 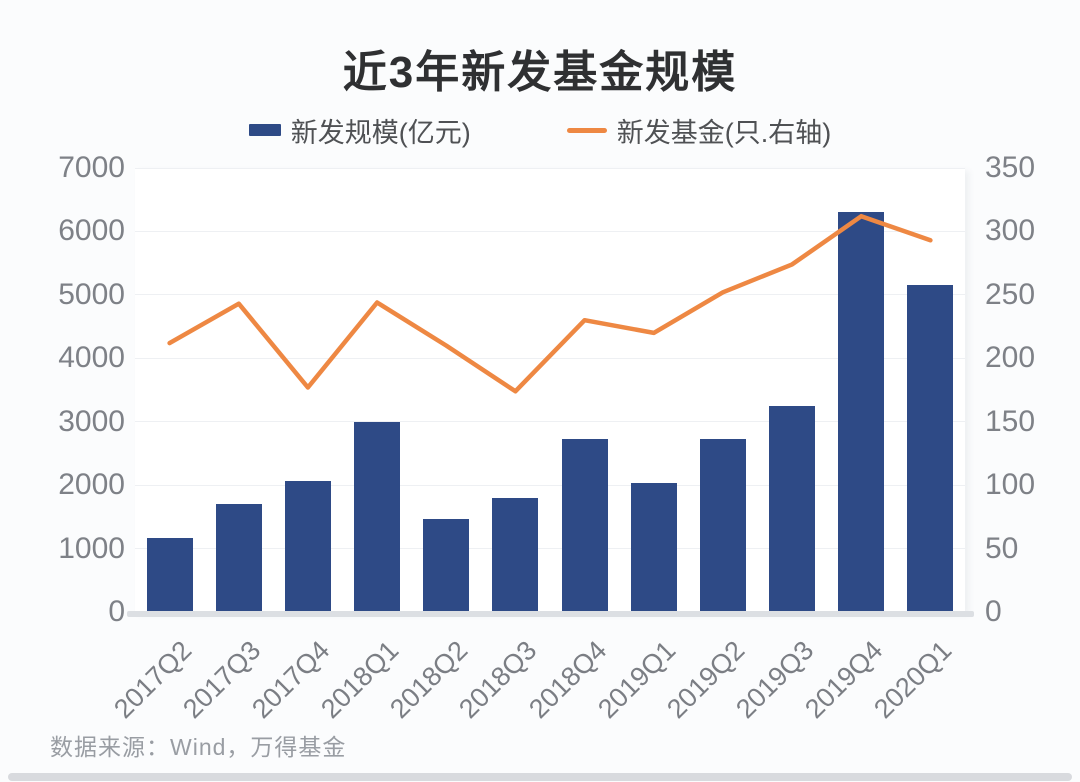 I want to click on bar-2017Q4, so click(x=307, y=546).